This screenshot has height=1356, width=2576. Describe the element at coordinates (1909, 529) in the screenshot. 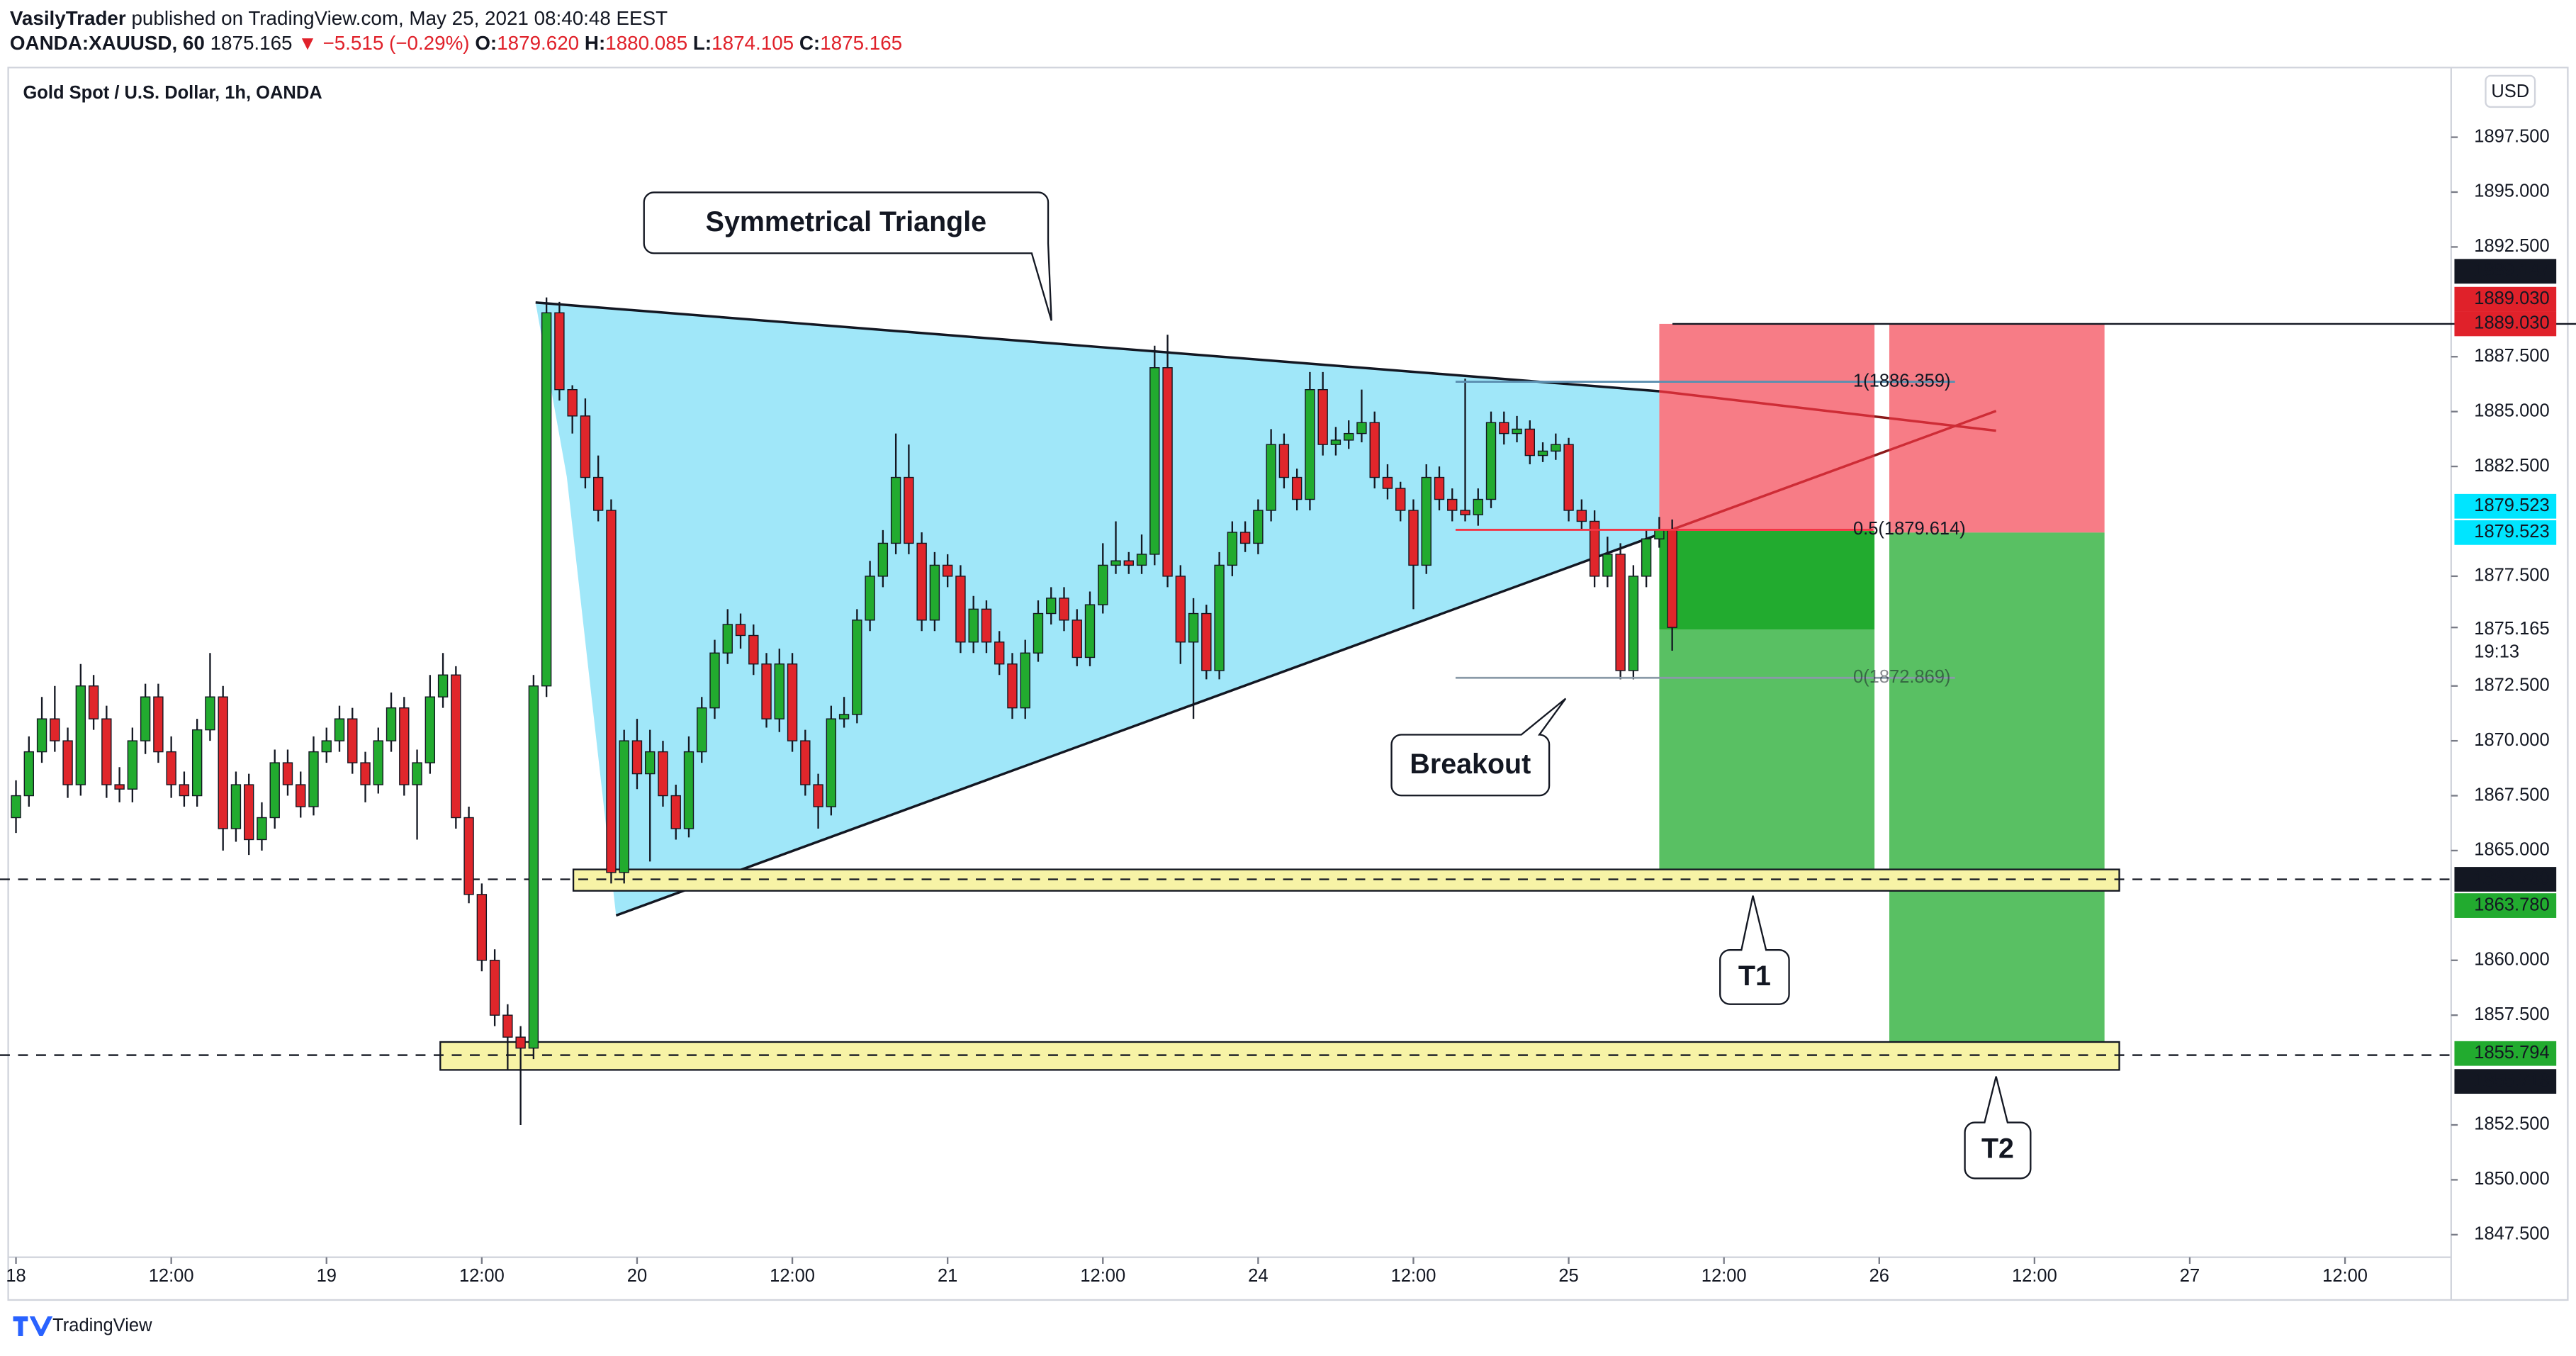

I see `fib-label: 0.5(1879.614)` at that location.